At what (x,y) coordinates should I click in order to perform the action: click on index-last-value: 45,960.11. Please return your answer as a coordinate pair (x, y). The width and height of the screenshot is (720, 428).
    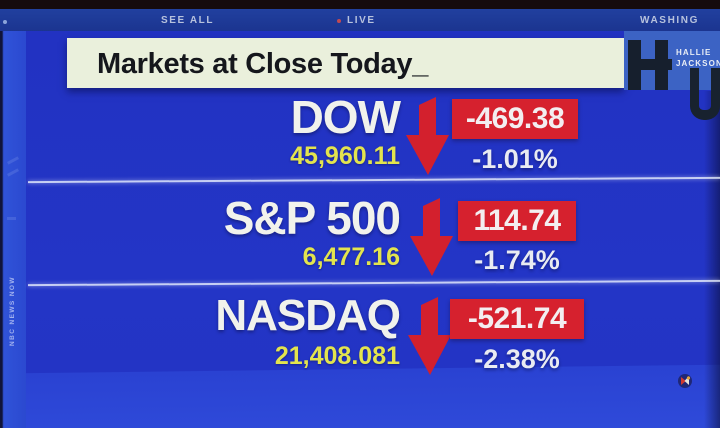
    Looking at the image, I should click on (345, 156).